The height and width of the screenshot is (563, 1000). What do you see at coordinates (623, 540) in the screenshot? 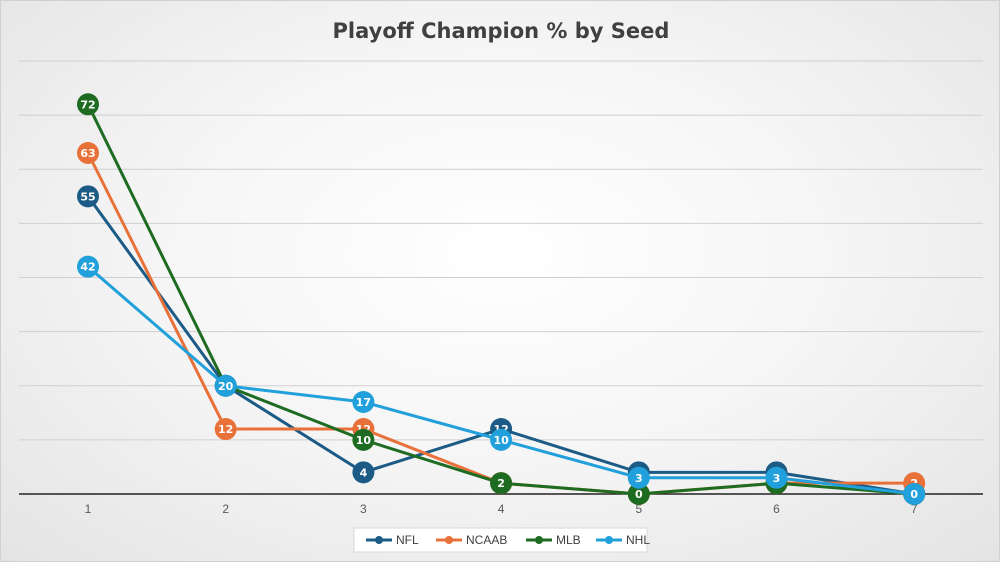
I see `legend-item-nhl: NHL` at bounding box center [623, 540].